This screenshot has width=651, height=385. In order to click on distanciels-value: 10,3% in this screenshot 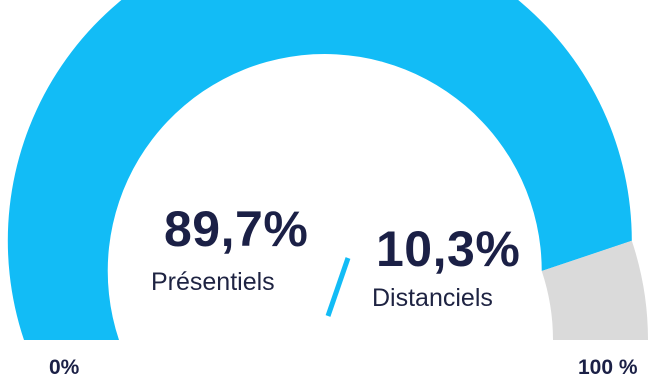, I will do `click(448, 249)`.